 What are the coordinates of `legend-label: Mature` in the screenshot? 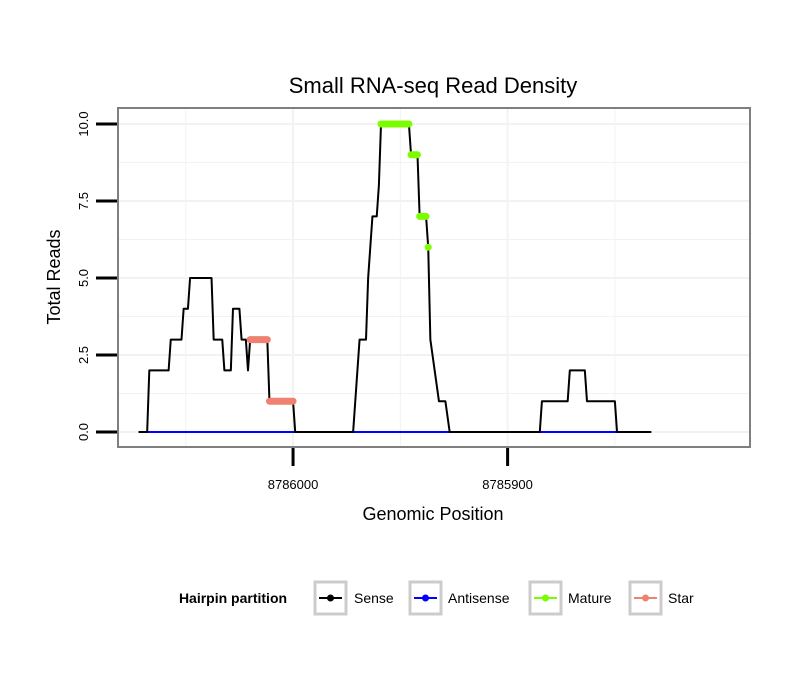 It's located at (590, 598).